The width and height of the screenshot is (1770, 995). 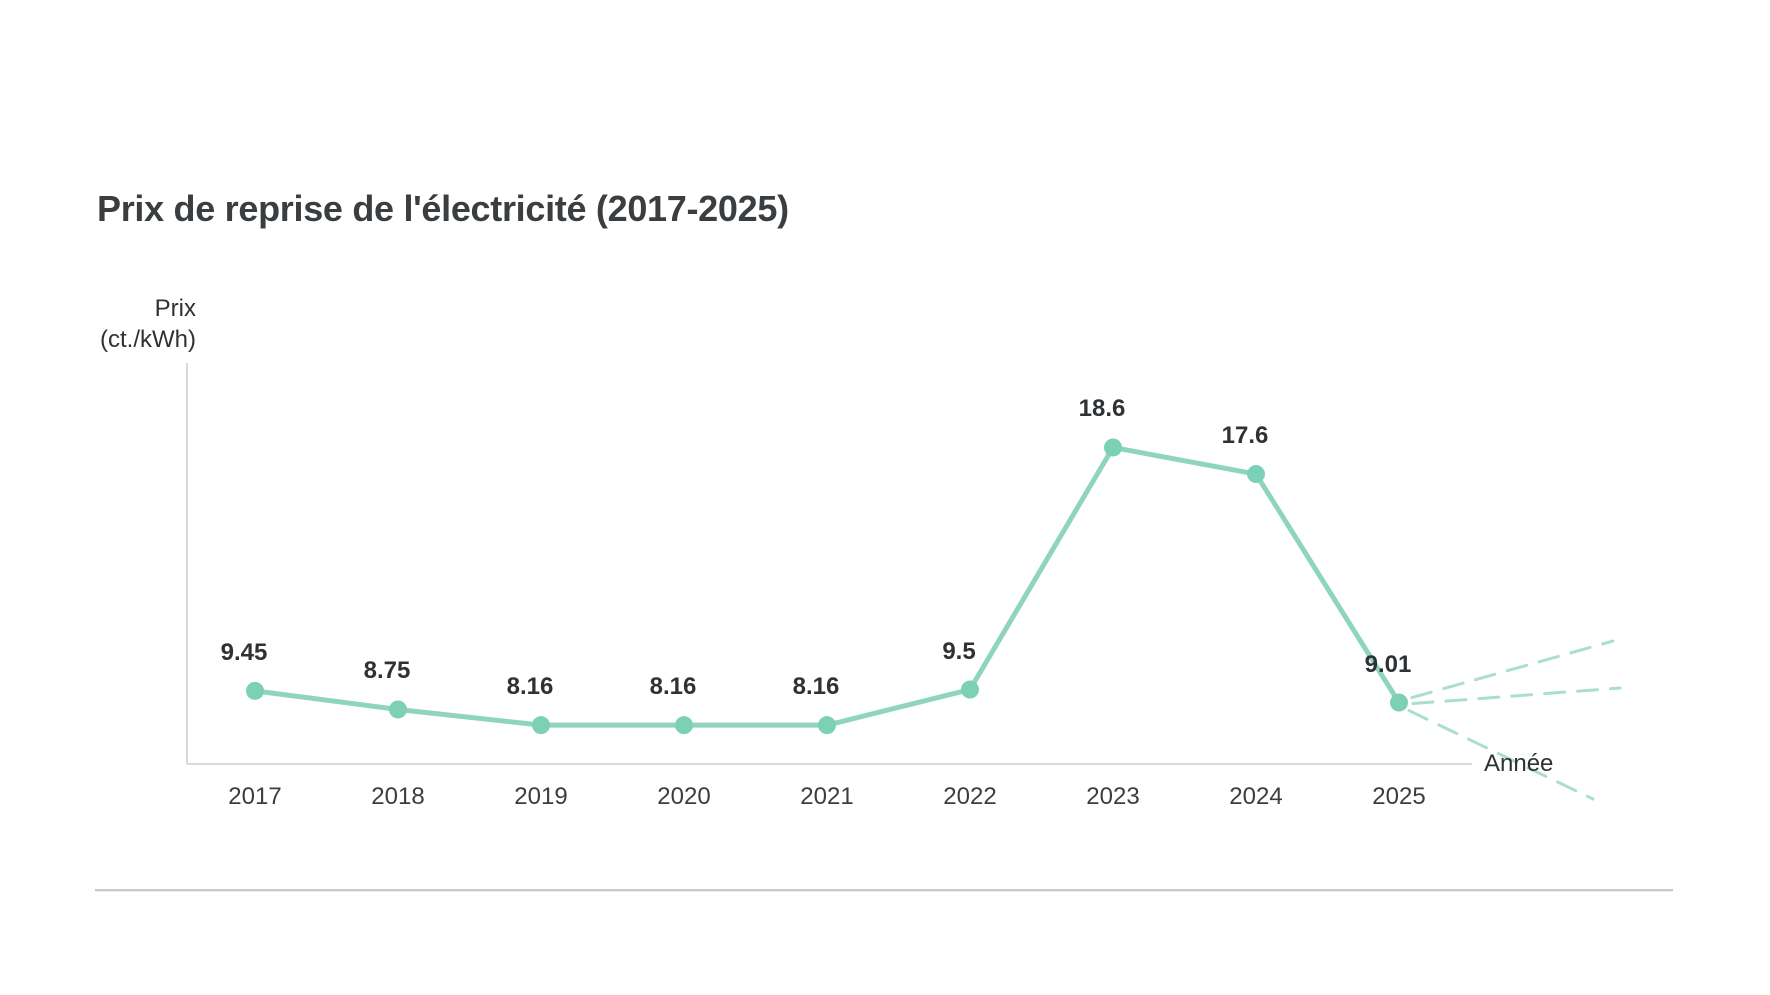 What do you see at coordinates (816, 687) in the screenshot?
I see `value-label-2021: 8.16` at bounding box center [816, 687].